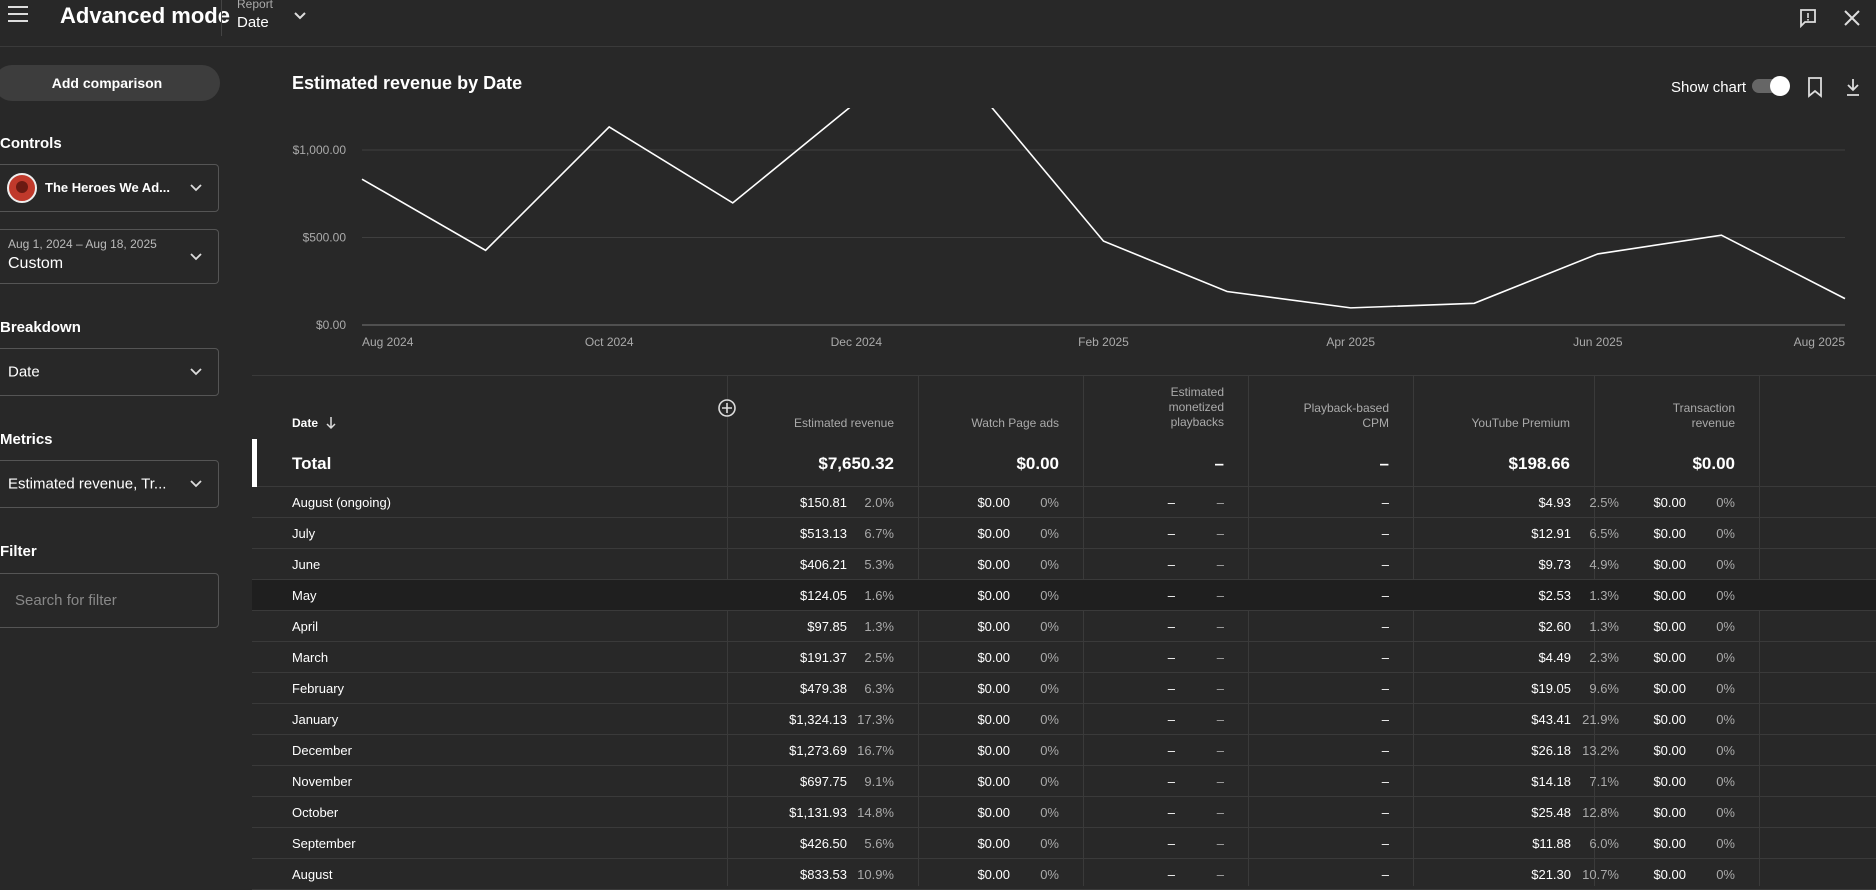 The width and height of the screenshot is (1876, 890). What do you see at coordinates (823, 595) in the screenshot?
I see `row-estimated-revenue: $124.05` at bounding box center [823, 595].